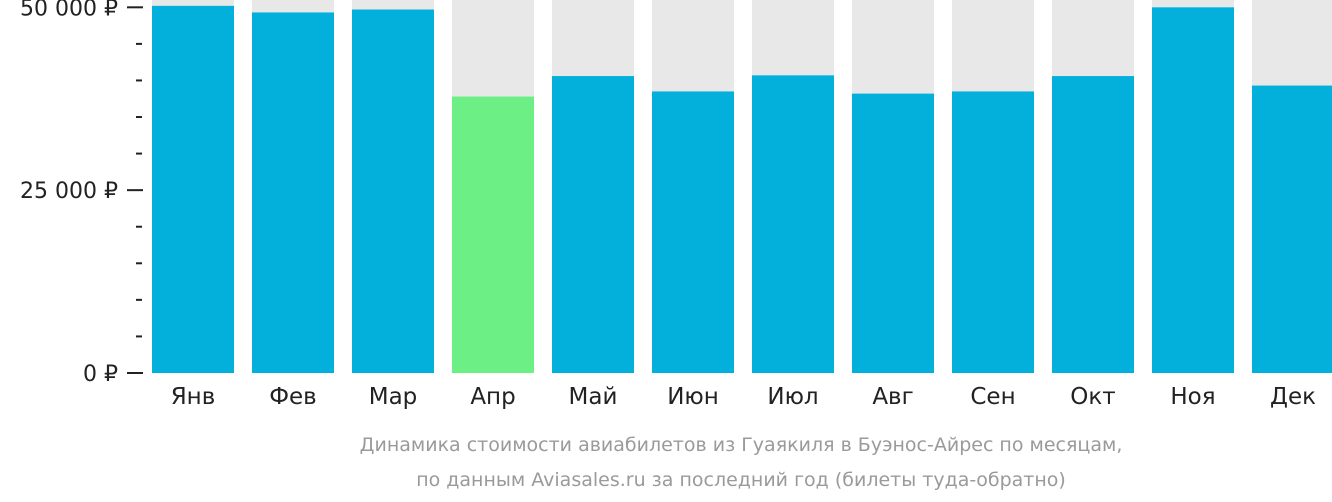  What do you see at coordinates (593, 397) in the screenshot?
I see `x-tick-label: Май` at bounding box center [593, 397].